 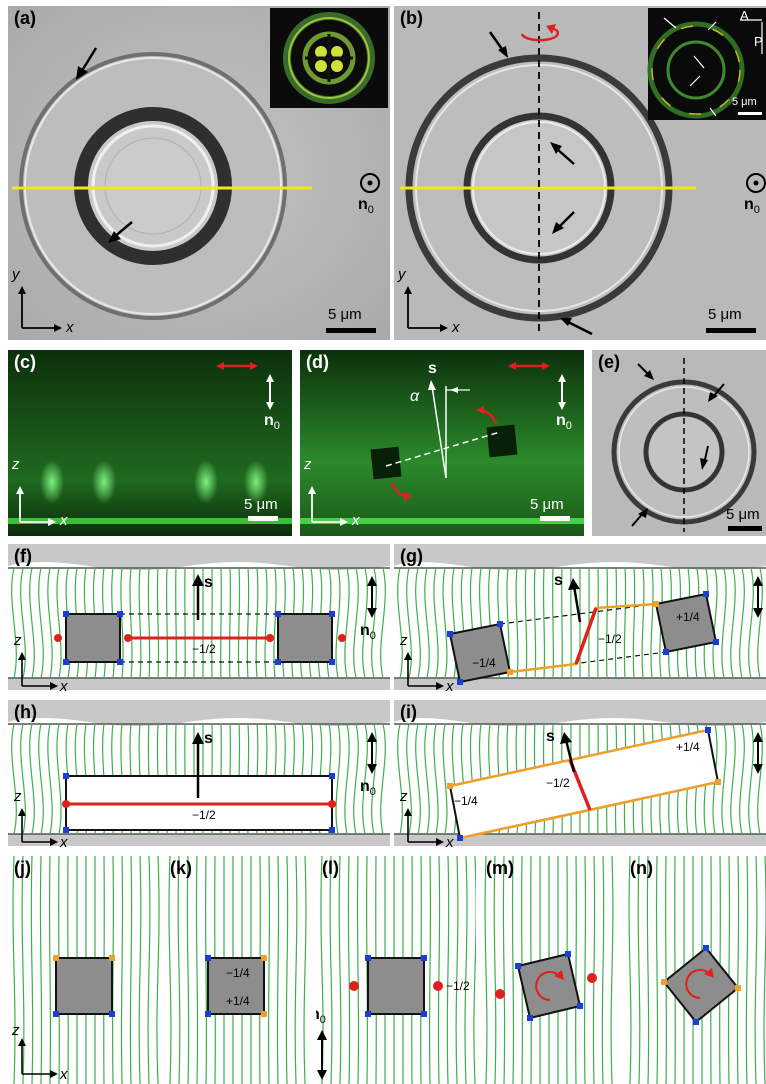 What do you see at coordinates (442, 443) in the screenshot?
I see `panel-d-image` at bounding box center [442, 443].